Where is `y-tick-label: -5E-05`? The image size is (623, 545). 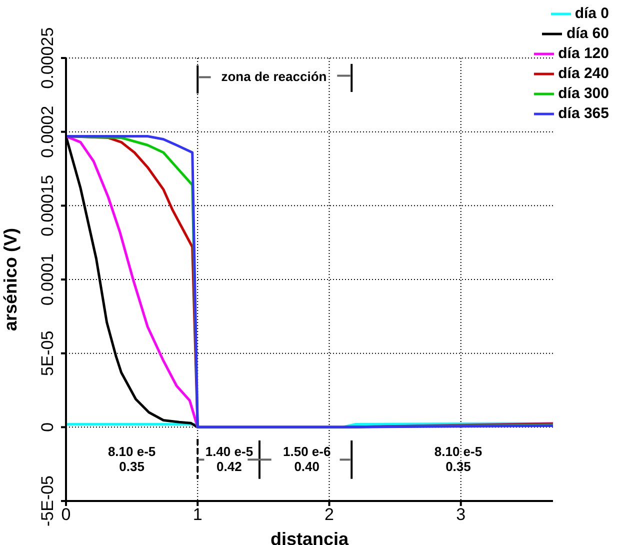
y-tick-label: -5E-05 is located at coordinates (47, 501).